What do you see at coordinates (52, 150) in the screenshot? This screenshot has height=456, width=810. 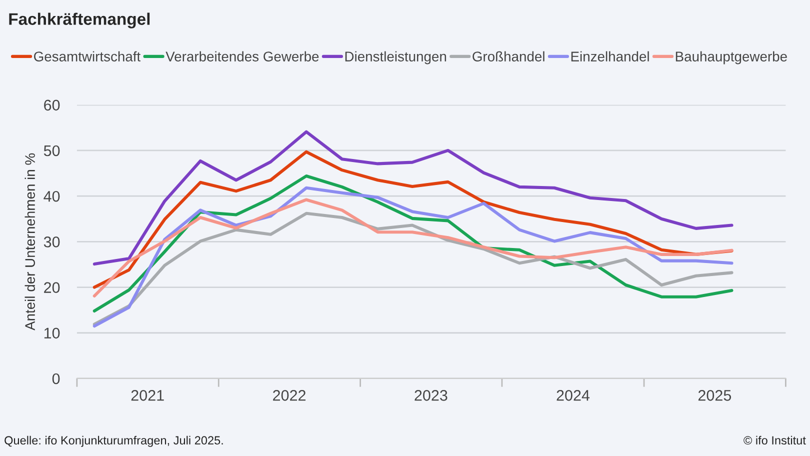 I see `y-tick-label: 50` at bounding box center [52, 150].